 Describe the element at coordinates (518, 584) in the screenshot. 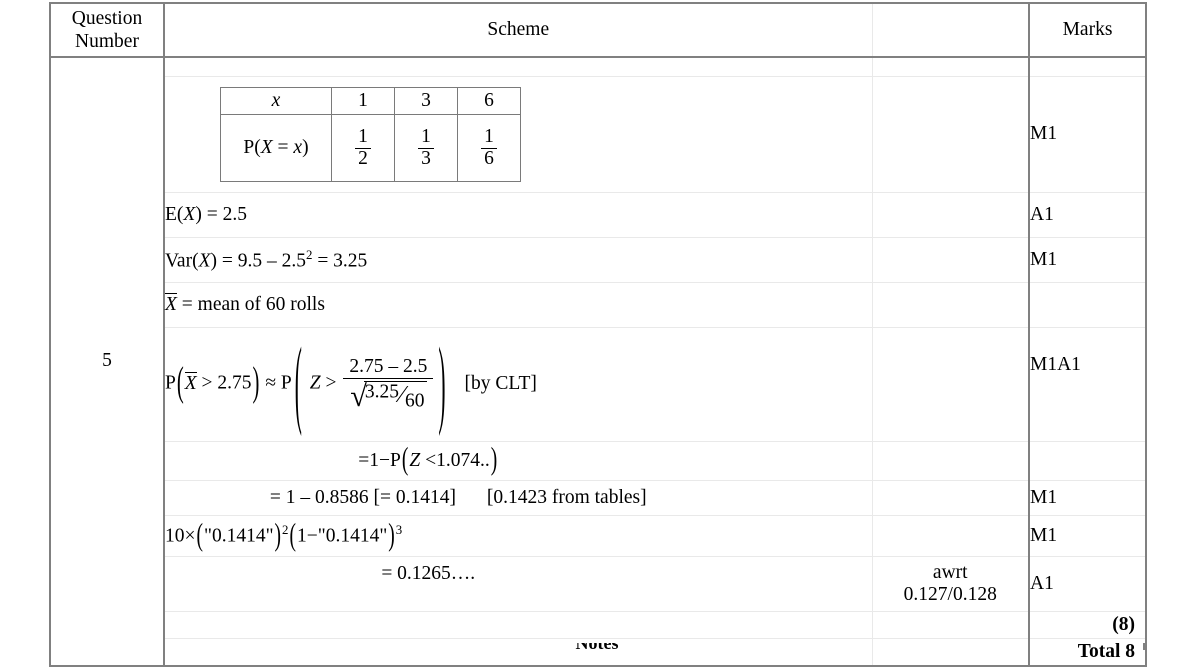

I see `final-answer-cell: = 0.1265….` at that location.